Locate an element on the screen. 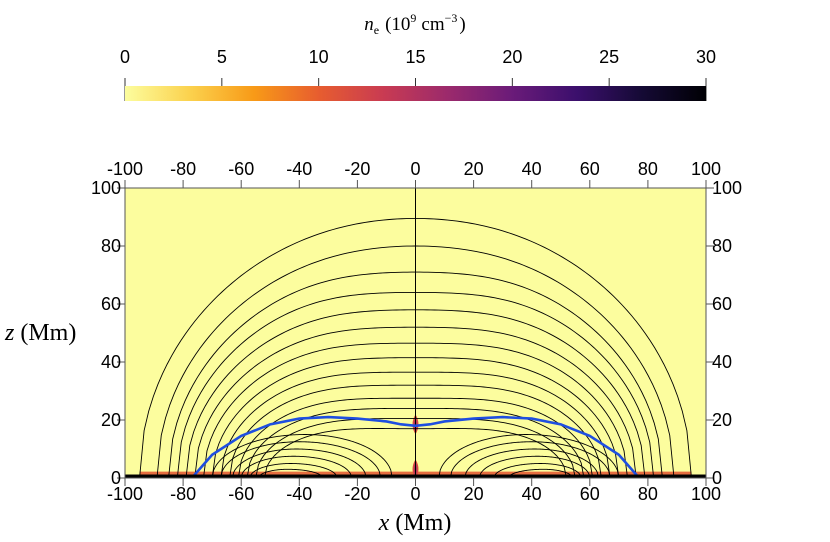  colorbar-title-unit-cm: cm is located at coordinates (432, 24).